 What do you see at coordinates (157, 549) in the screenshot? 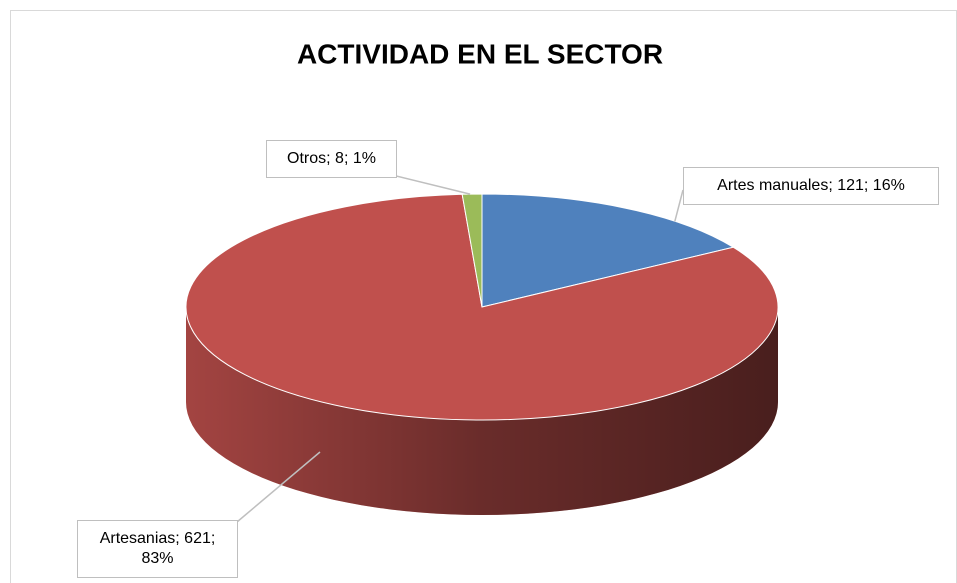
I see `data-label: Artesanias; 621; 83%` at bounding box center [157, 549].